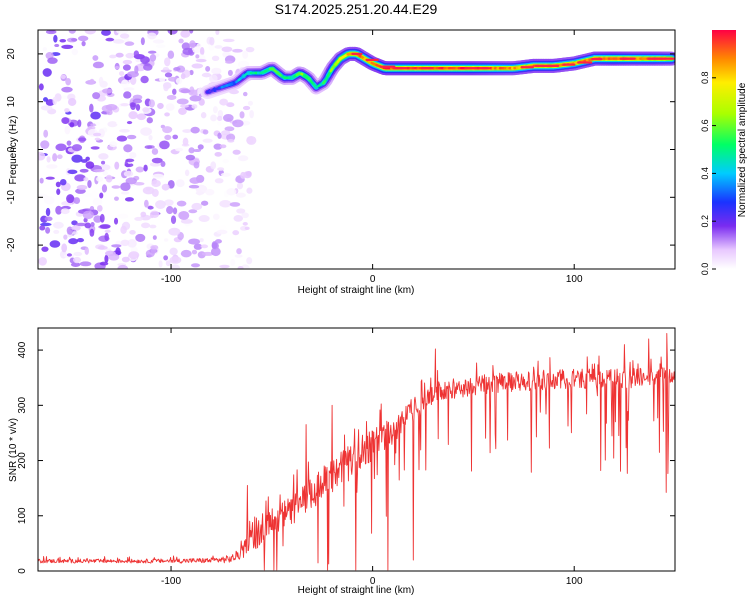 The width and height of the screenshot is (750, 600). What do you see at coordinates (373, 581) in the screenshot?
I see `snr-xtick-label: 0` at bounding box center [373, 581].